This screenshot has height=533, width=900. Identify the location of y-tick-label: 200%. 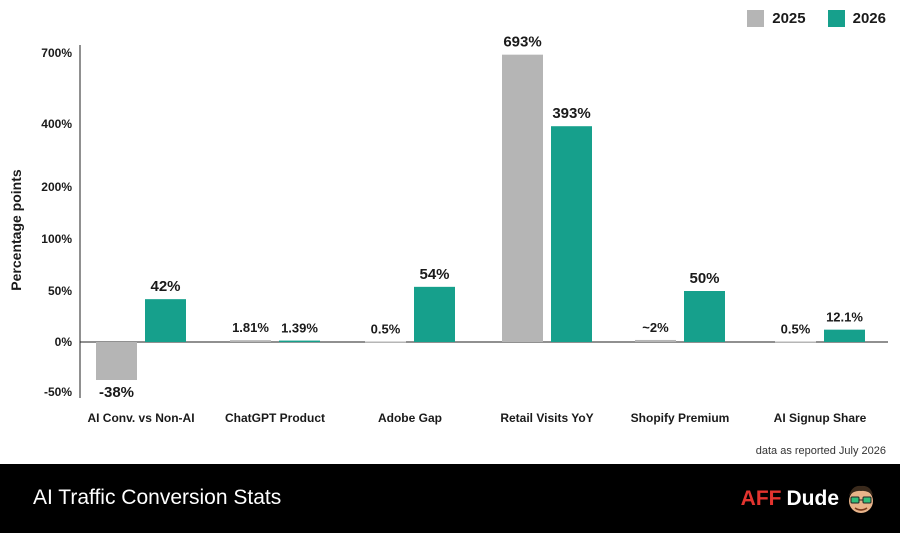
(56, 187).